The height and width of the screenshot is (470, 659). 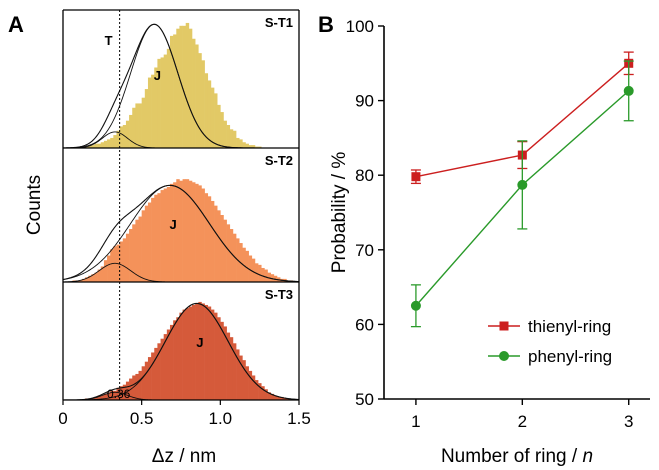 I want to click on legend-label: phenyl-ring, so click(x=570, y=356).